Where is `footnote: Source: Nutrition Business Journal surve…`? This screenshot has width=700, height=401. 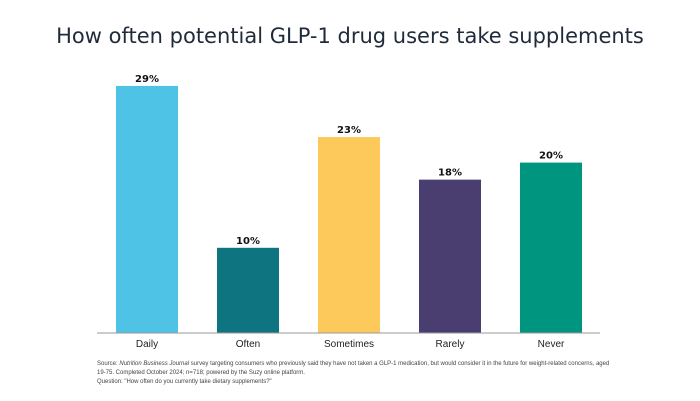 footnote: Source: Nutrition Business Journal surve… is located at coordinates (357, 373).